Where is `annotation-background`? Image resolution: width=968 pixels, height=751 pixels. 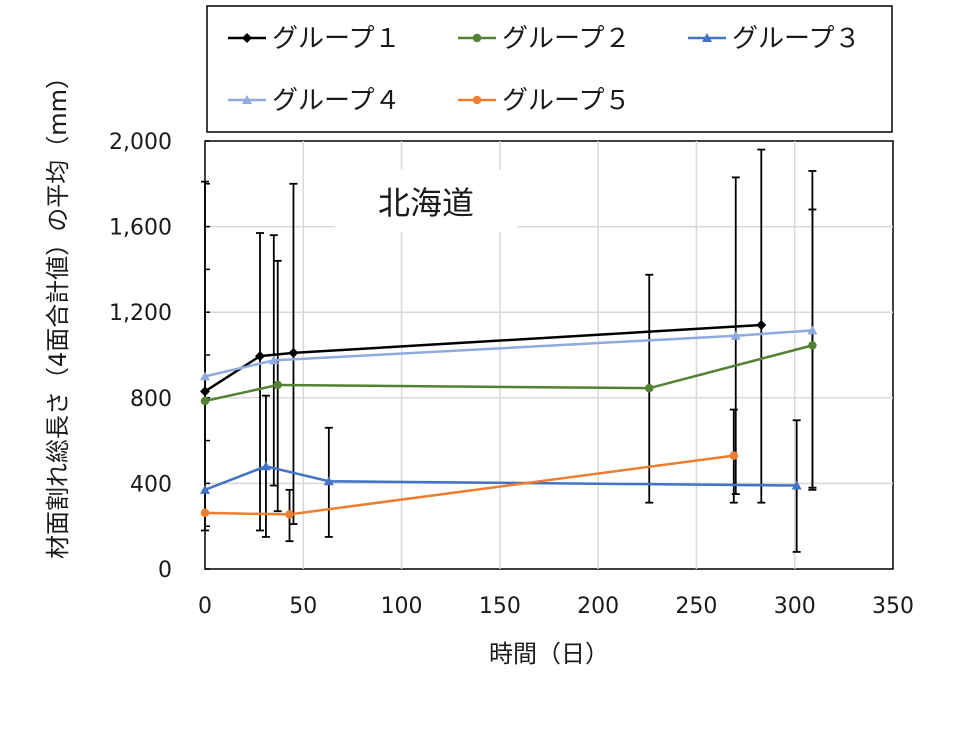 annotation-background is located at coordinates (426, 201).